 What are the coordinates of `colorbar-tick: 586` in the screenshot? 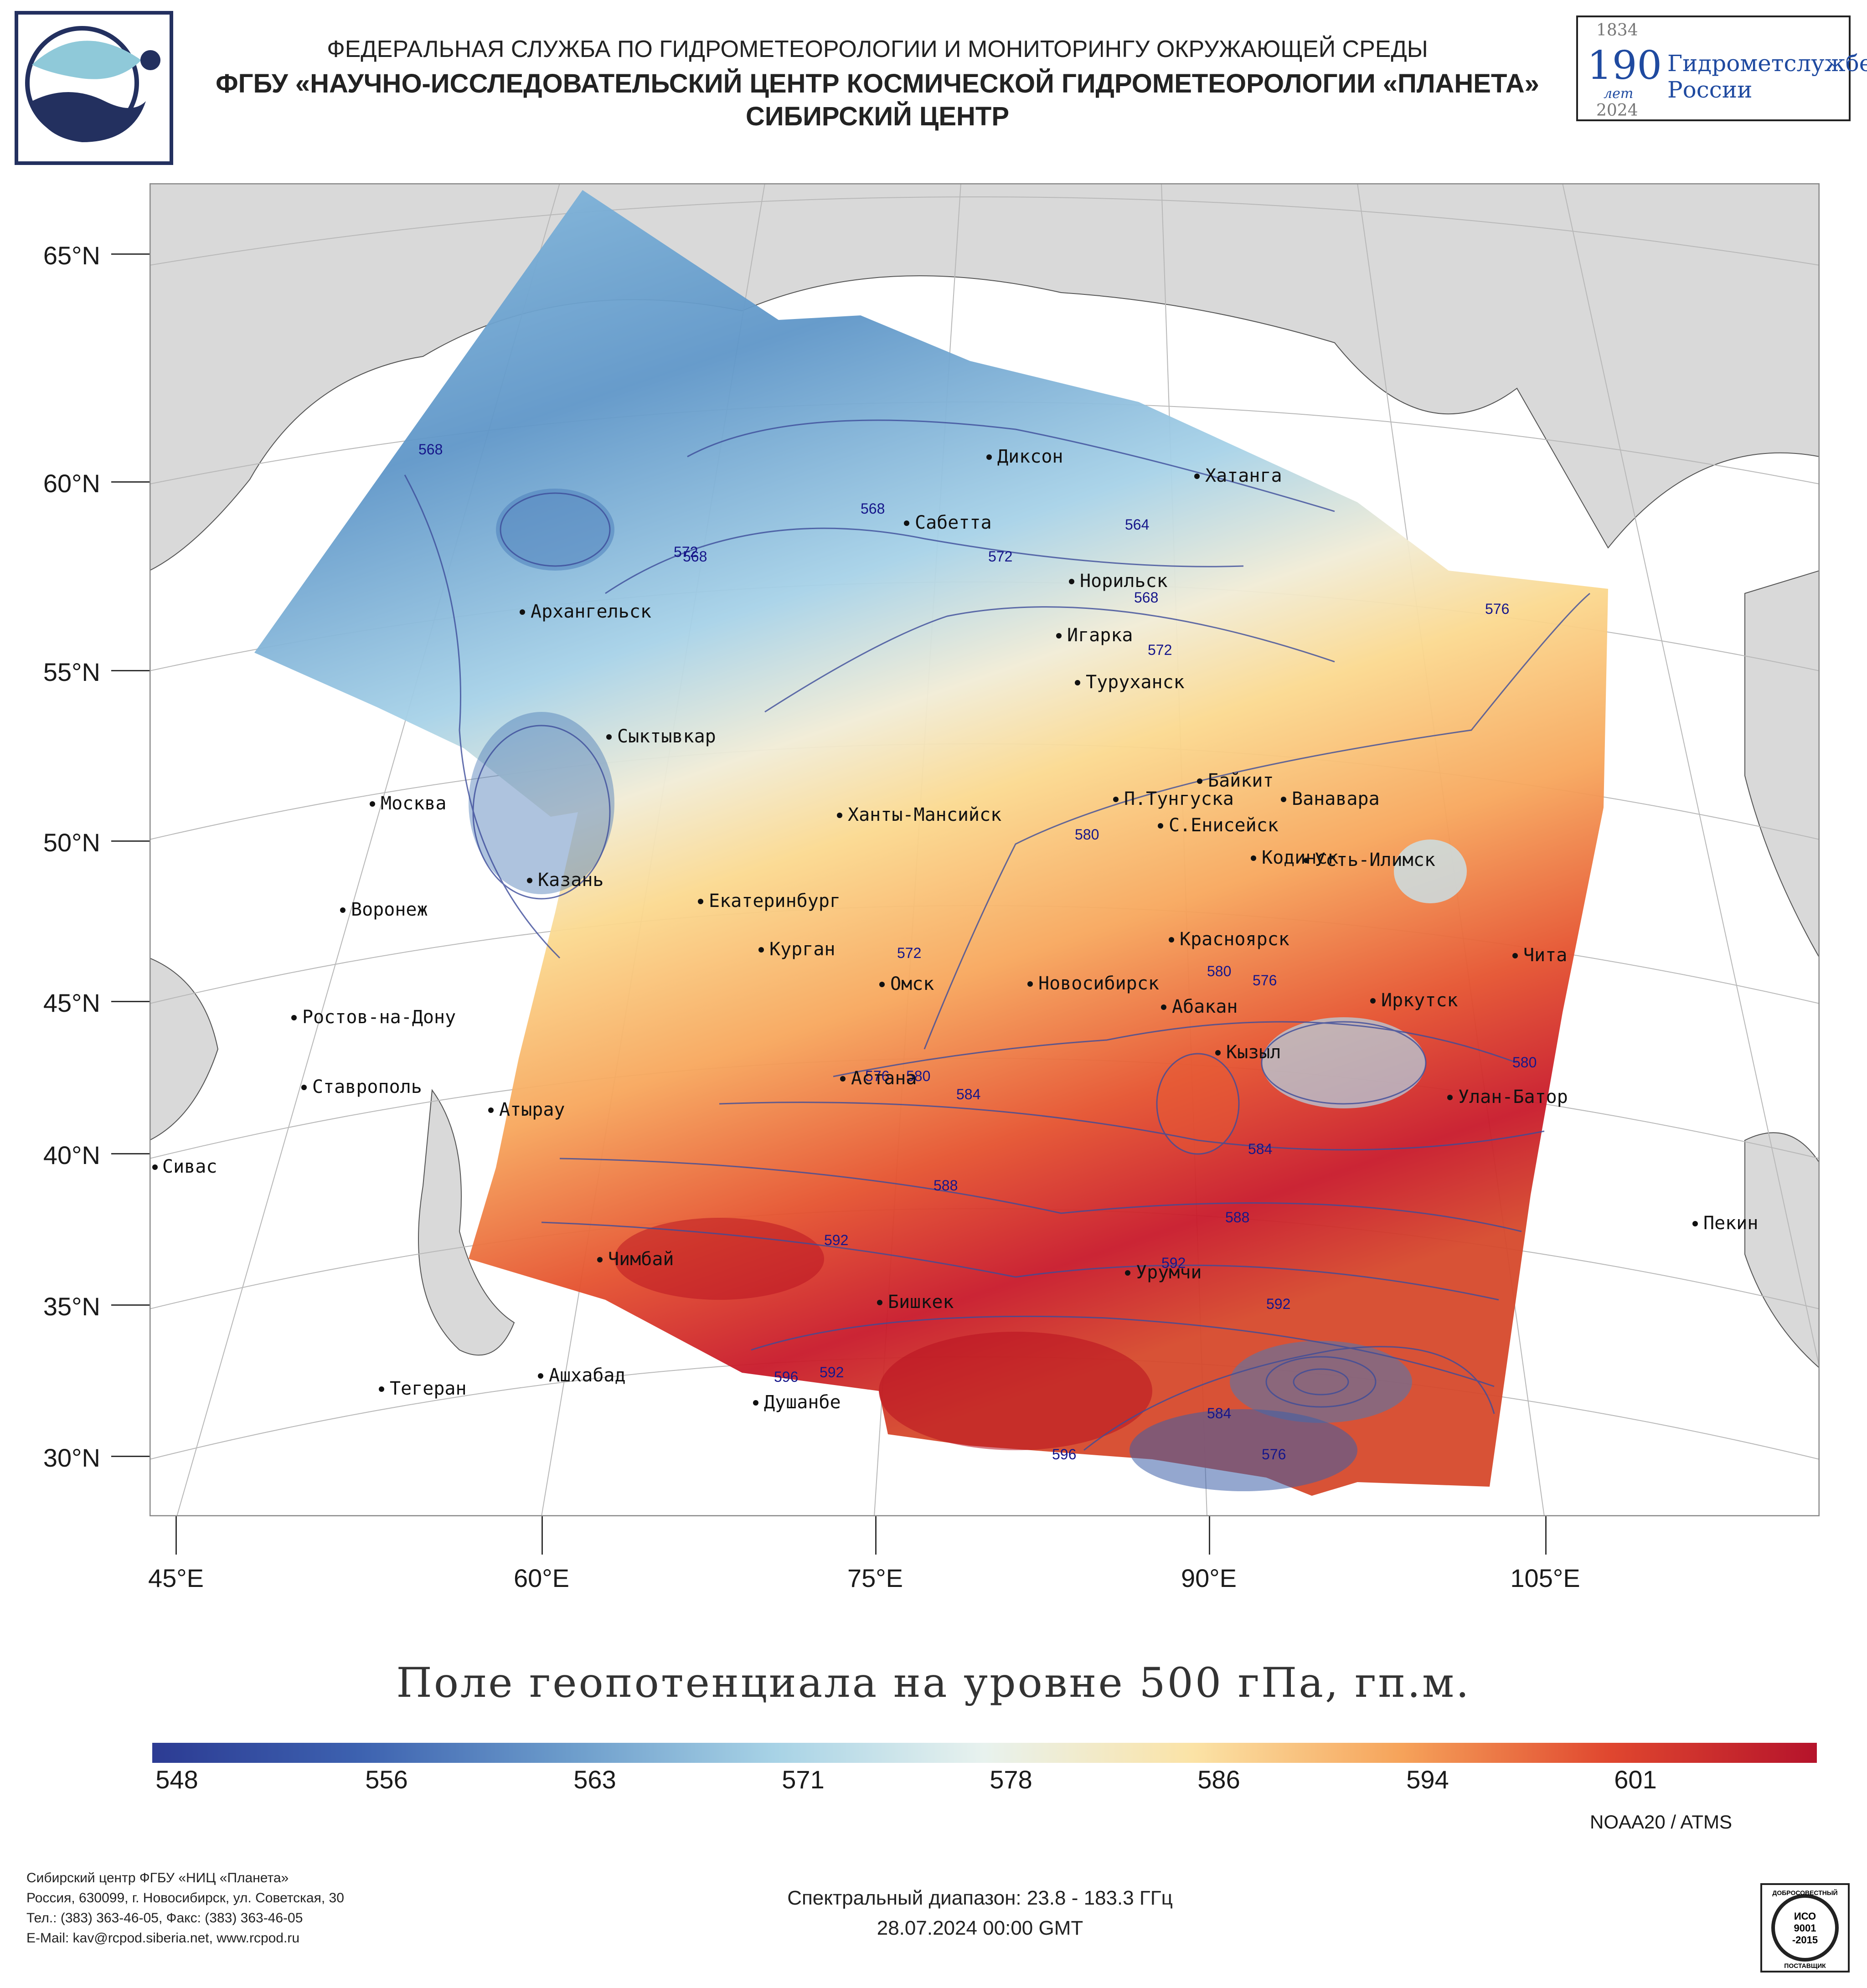 It's located at (1218, 1780).